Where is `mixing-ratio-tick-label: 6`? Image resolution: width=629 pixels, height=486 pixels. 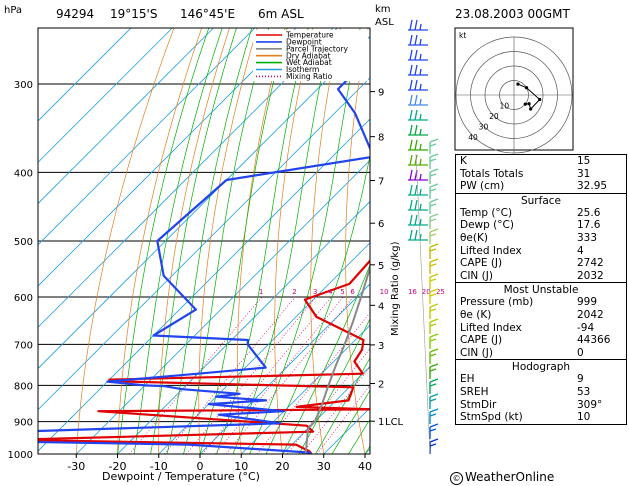 mixing-ratio-tick-label: 6 is located at coordinates (352, 292).